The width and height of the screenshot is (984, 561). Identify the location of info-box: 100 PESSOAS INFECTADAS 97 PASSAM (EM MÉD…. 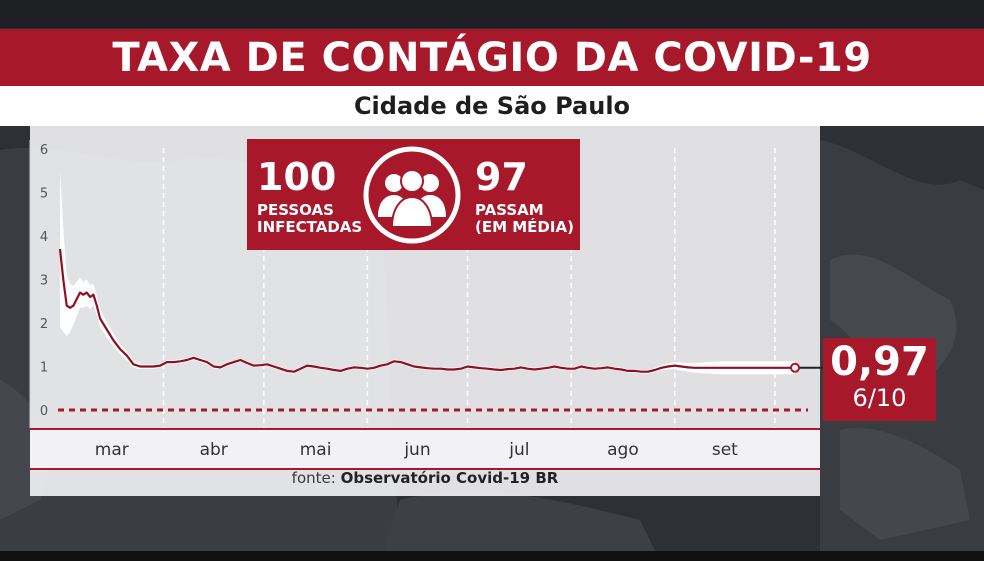
(413, 194).